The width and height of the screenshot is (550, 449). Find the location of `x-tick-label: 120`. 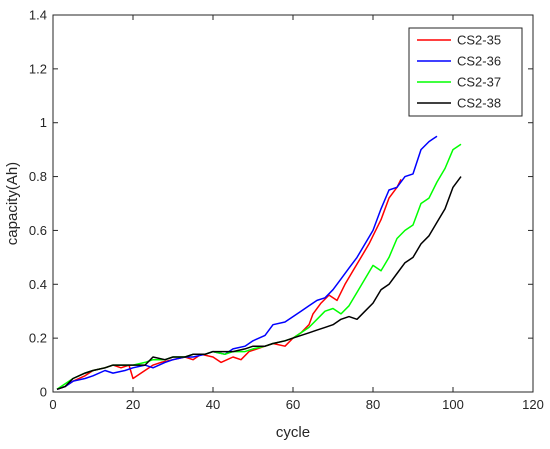

x-tick-label: 120 is located at coordinates (533, 404).